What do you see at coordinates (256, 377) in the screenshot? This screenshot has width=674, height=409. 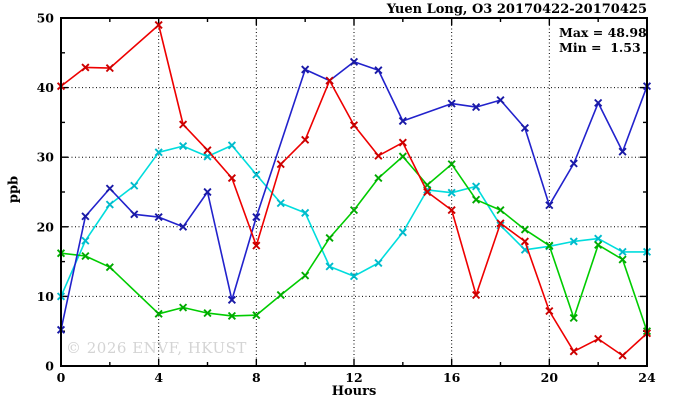 I see `x-tick-label: 8` at bounding box center [256, 377].